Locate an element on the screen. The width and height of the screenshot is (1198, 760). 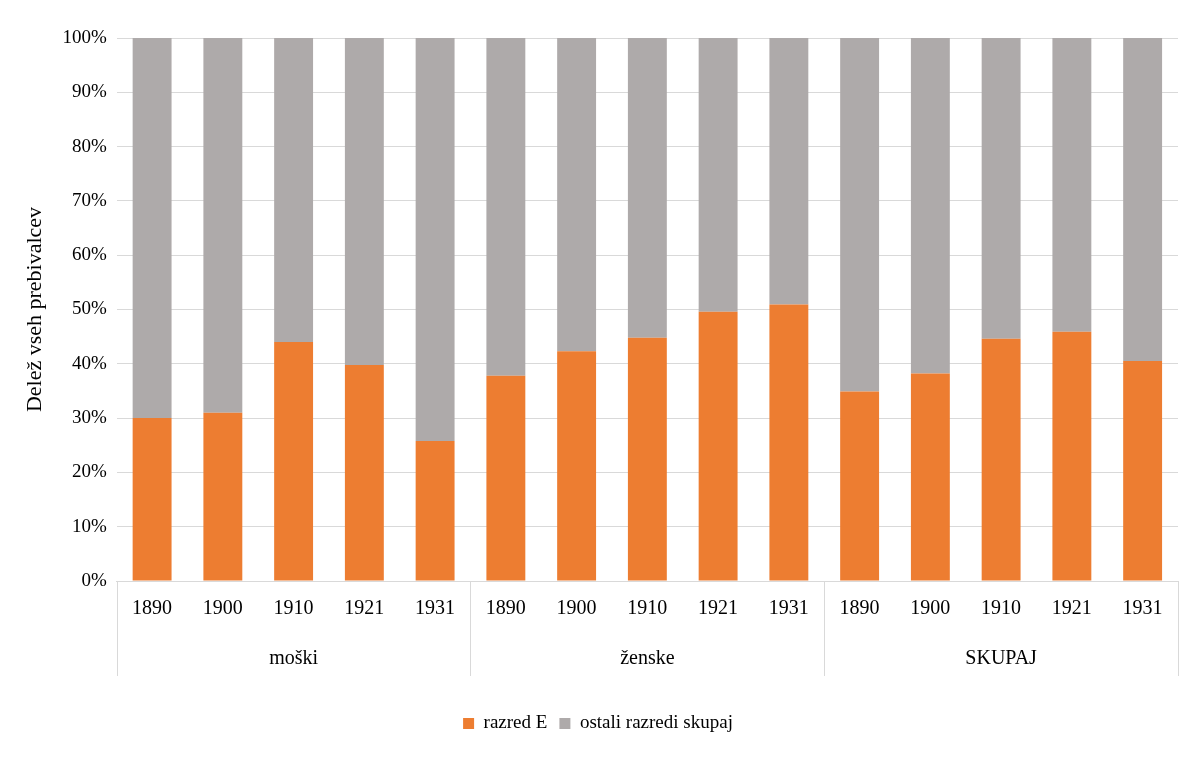
text: ženske is located at coordinates (647, 657).